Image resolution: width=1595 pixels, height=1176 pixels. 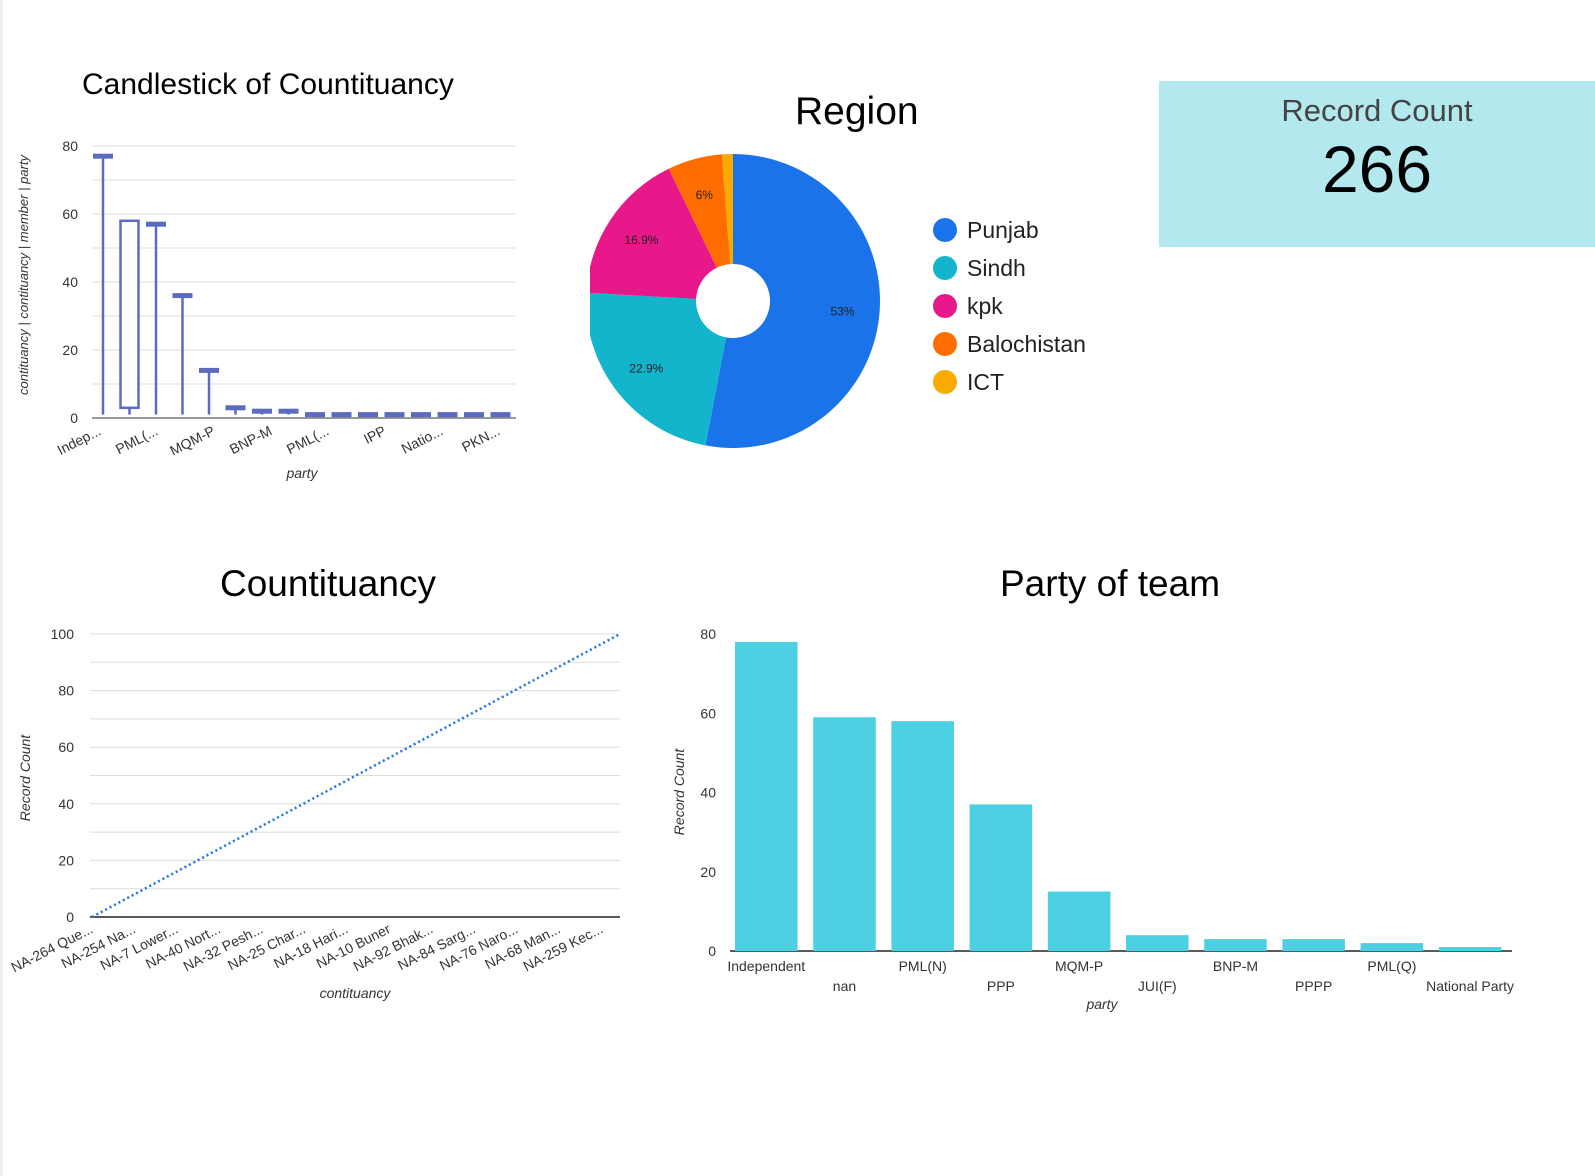 I want to click on bar-xtick-label: JUI(F), so click(x=1157, y=986).